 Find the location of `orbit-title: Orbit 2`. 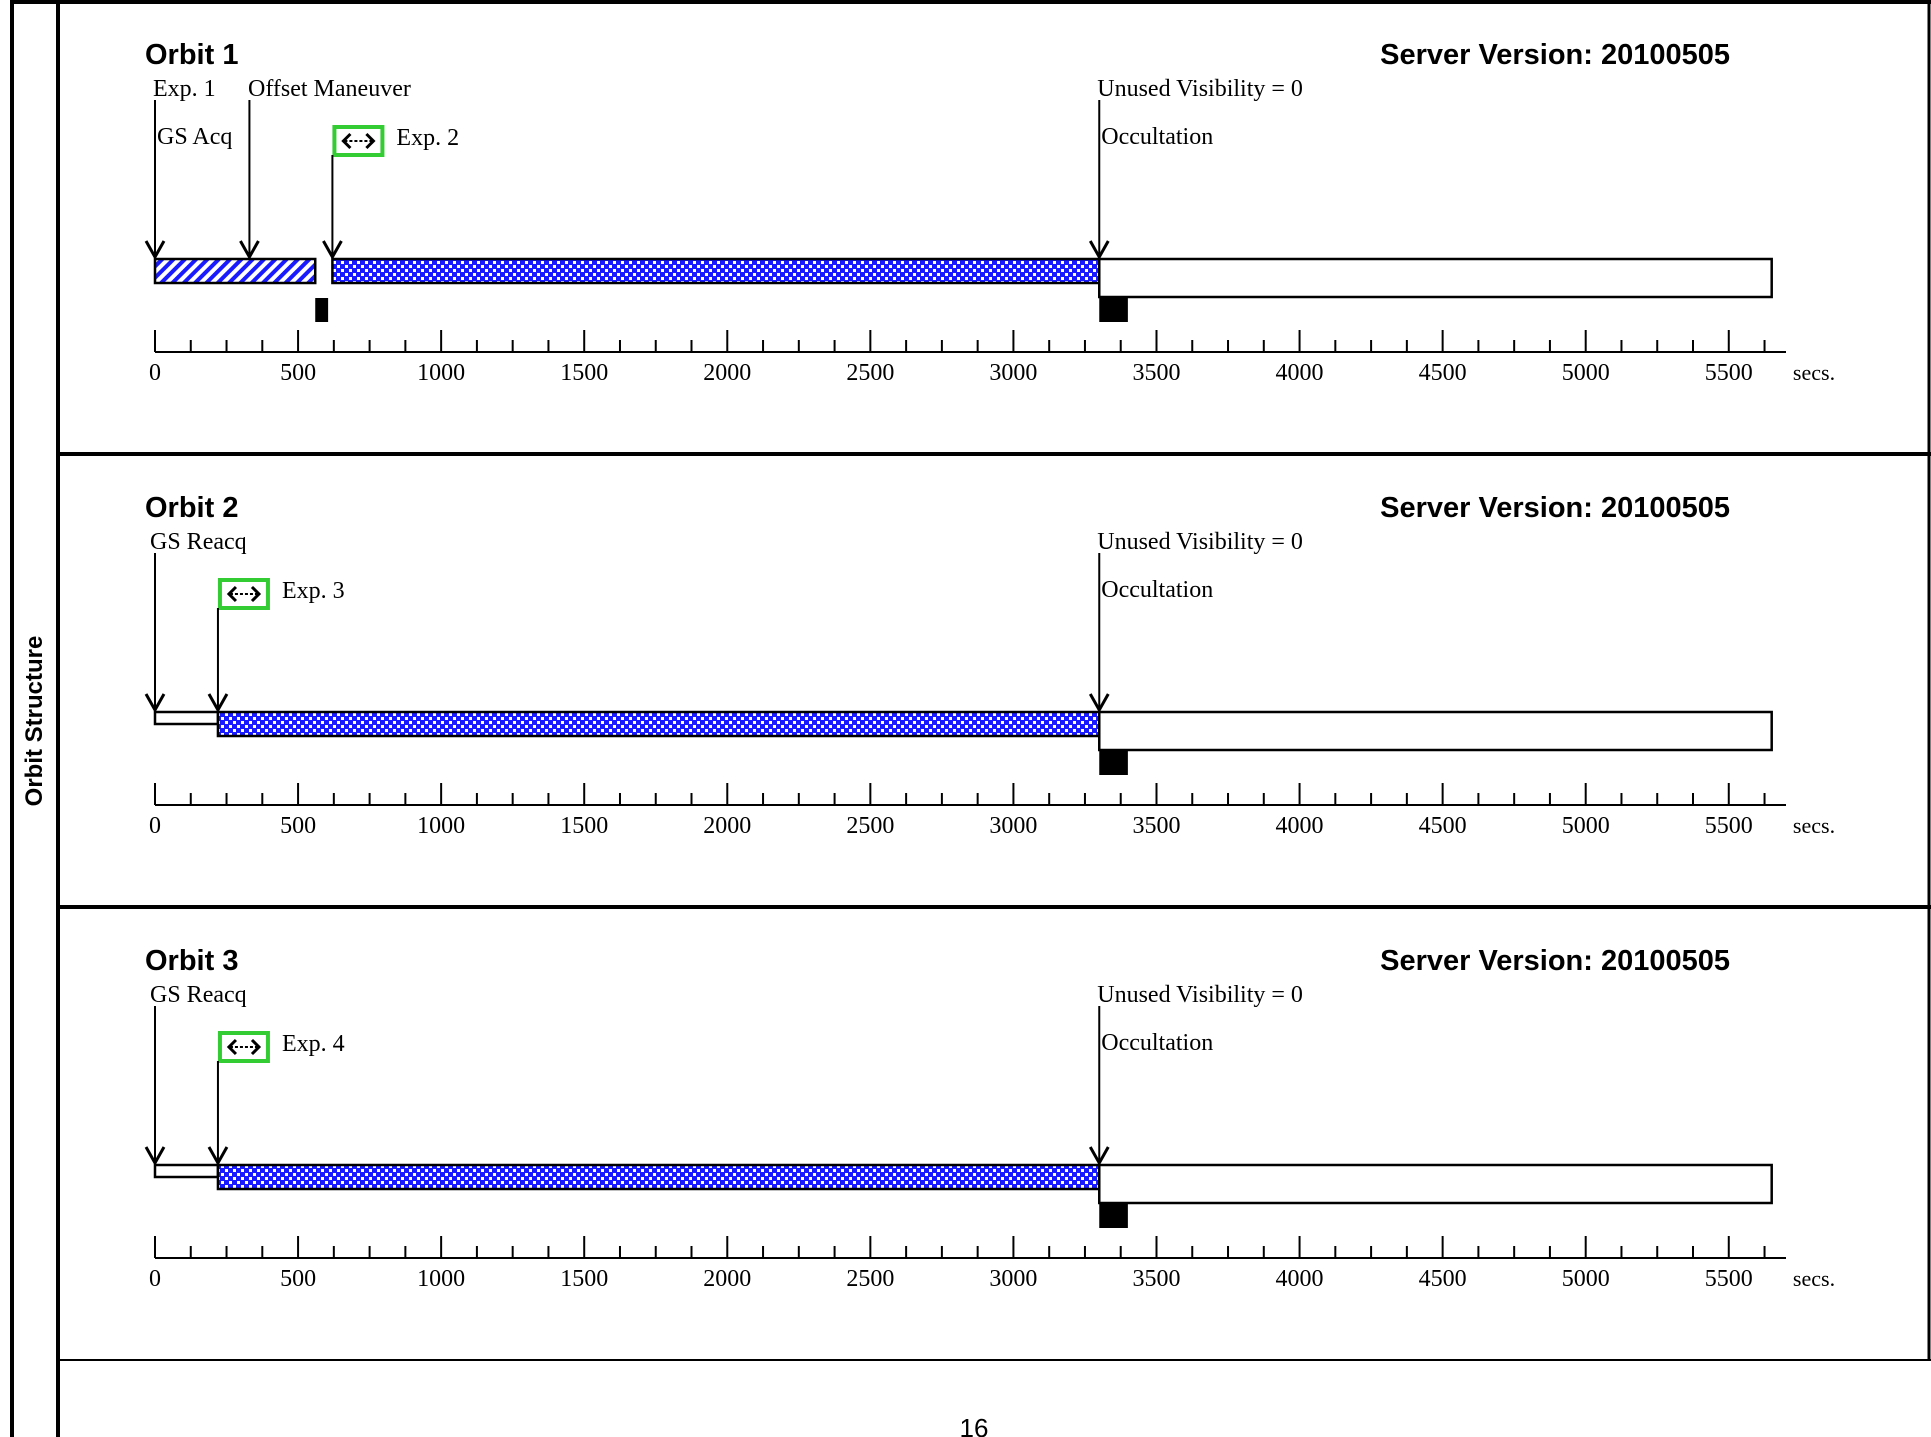

orbit-title: Orbit 2 is located at coordinates (191, 508).